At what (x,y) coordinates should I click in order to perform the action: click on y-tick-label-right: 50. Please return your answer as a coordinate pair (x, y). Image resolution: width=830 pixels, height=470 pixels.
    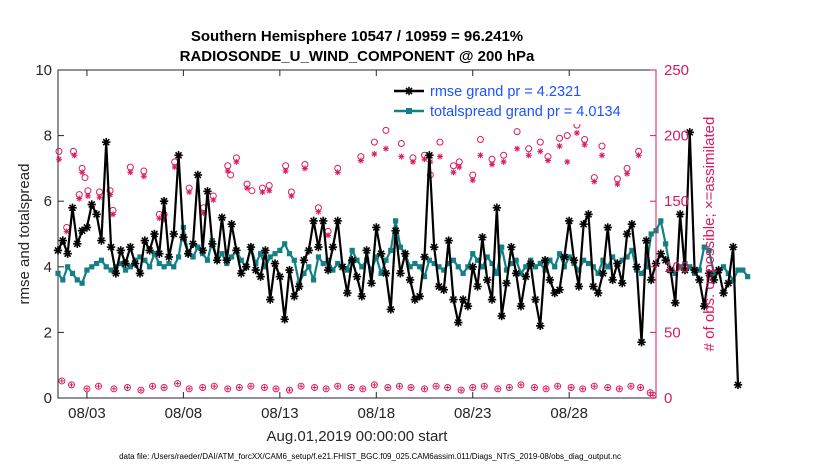
    Looking at the image, I should click on (672, 332).